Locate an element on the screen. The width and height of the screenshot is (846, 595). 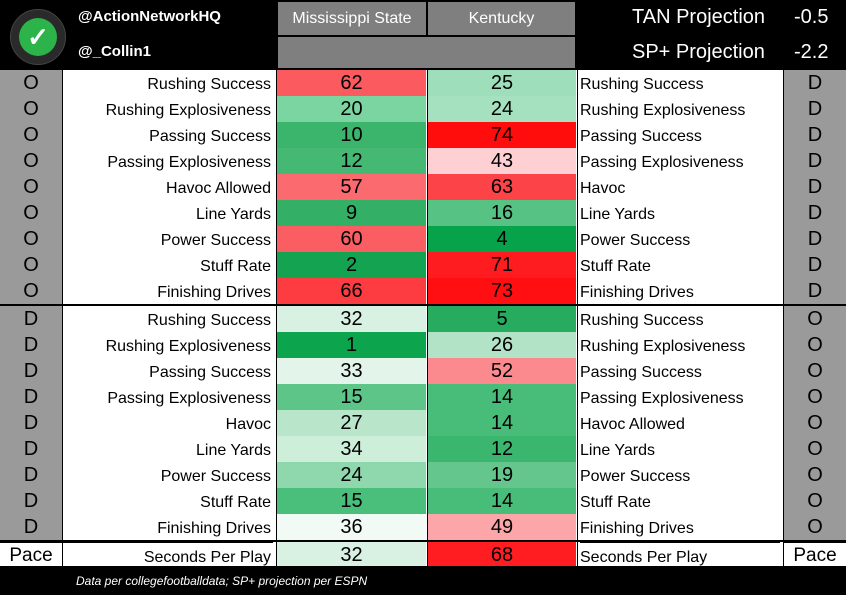
mississippi-state-value: 60 is located at coordinates (351, 239).